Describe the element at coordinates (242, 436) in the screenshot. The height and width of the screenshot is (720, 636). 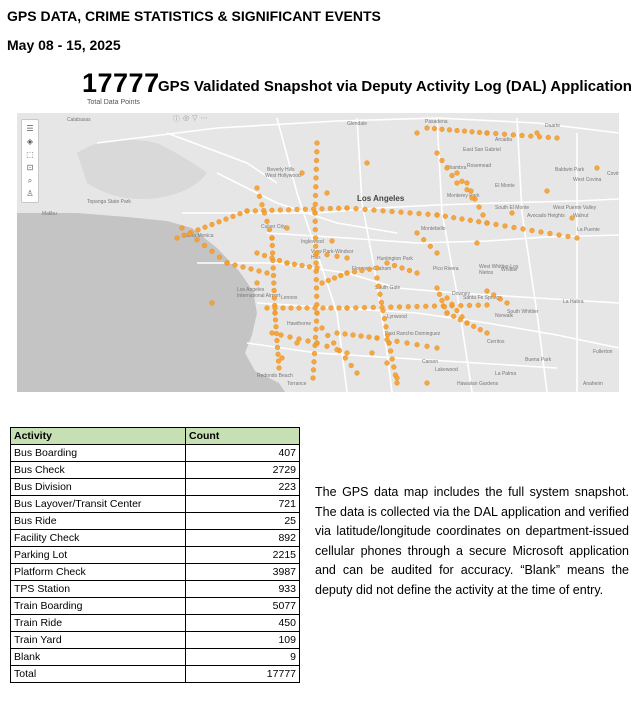
I see `column-header-count: Count` at that location.